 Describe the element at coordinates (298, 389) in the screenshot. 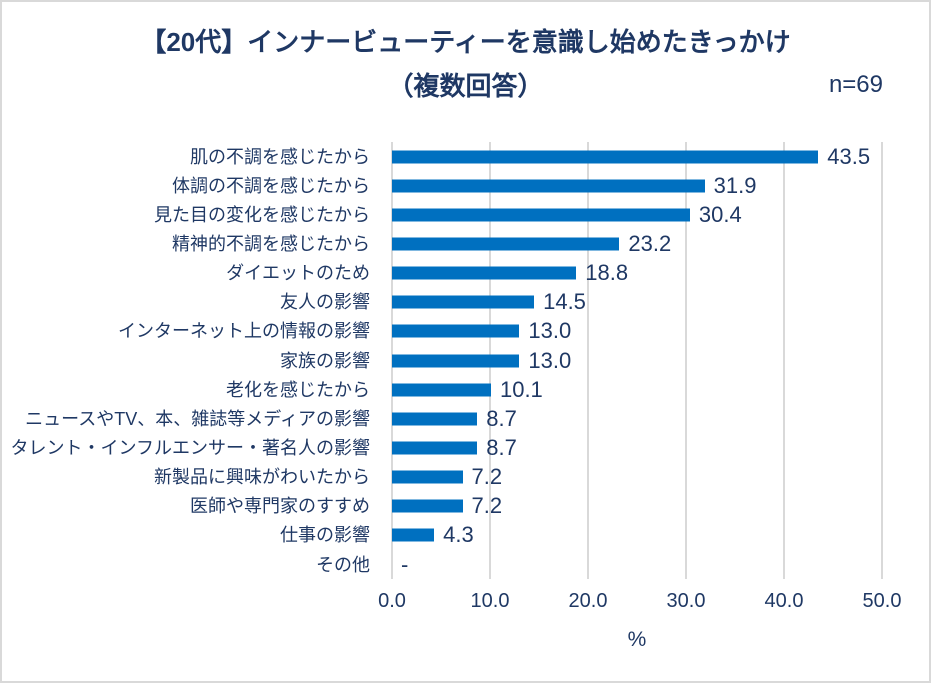

I see `category-label: 老化を感じたから` at that location.